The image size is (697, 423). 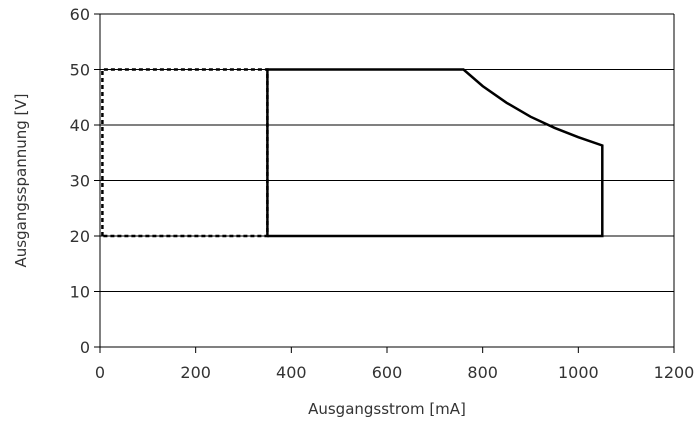 What do you see at coordinates (482, 372) in the screenshot?
I see `x-tick-label: 800` at bounding box center [482, 372].